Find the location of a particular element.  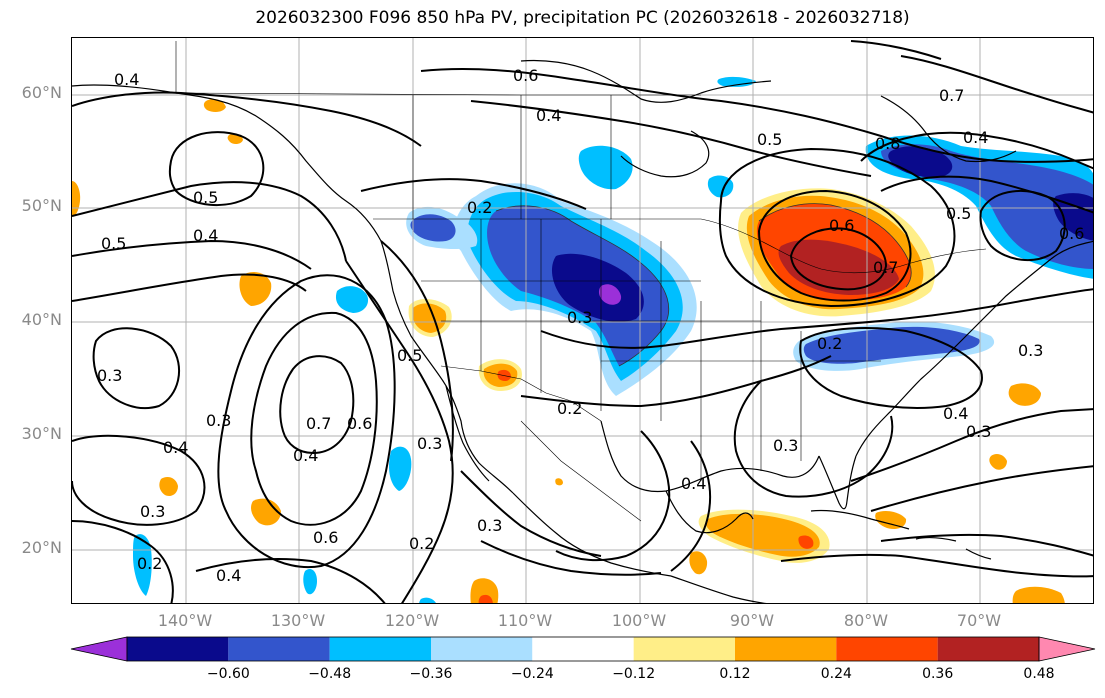

contour-canada-low is located at coordinates (837, 227).